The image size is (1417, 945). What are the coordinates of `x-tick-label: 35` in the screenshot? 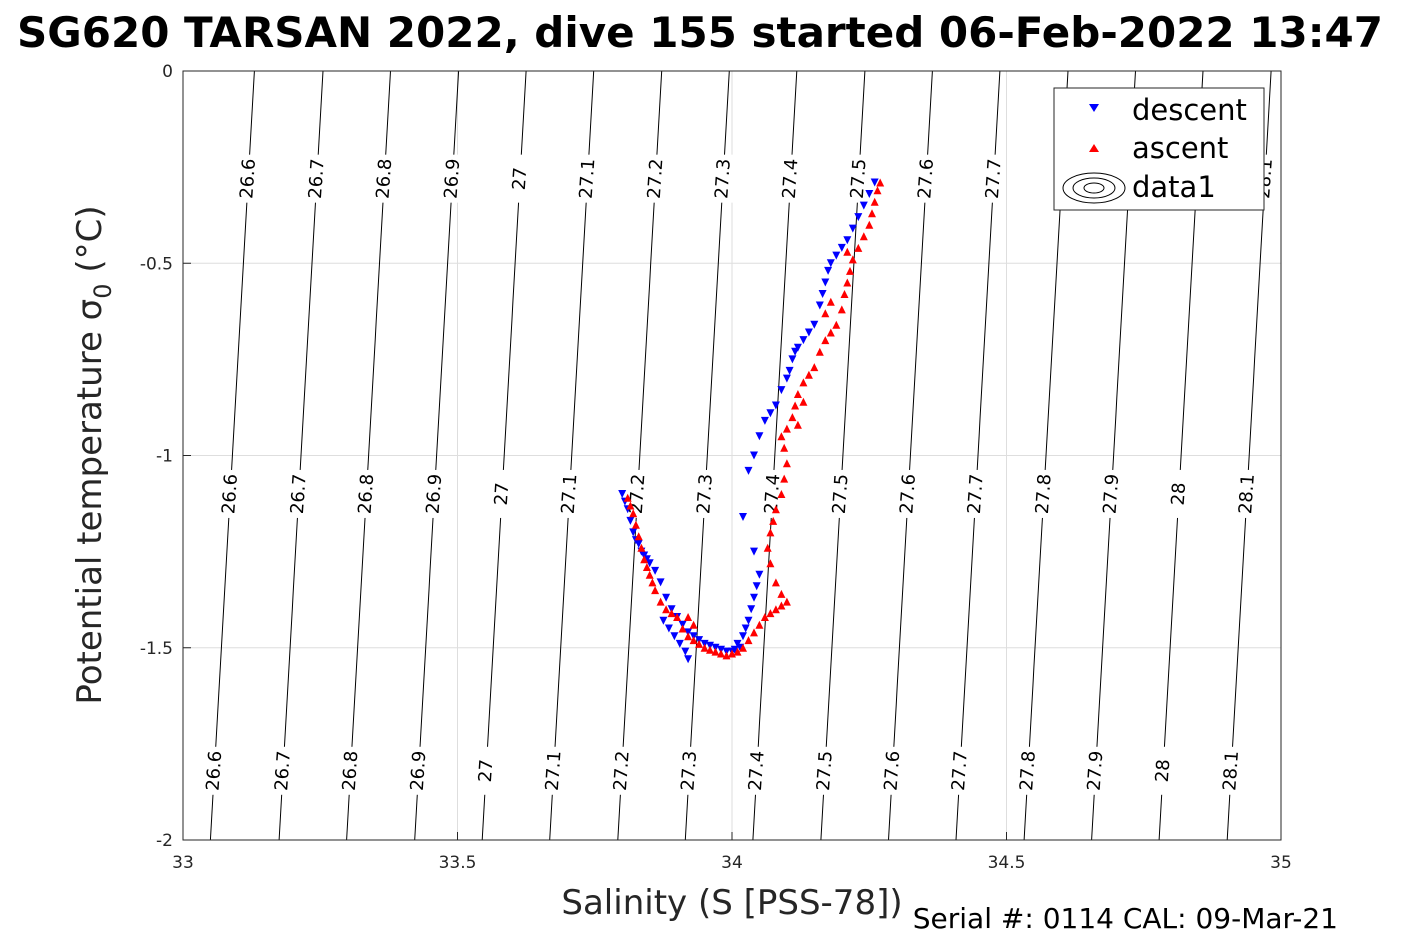 It's located at (1281, 863).